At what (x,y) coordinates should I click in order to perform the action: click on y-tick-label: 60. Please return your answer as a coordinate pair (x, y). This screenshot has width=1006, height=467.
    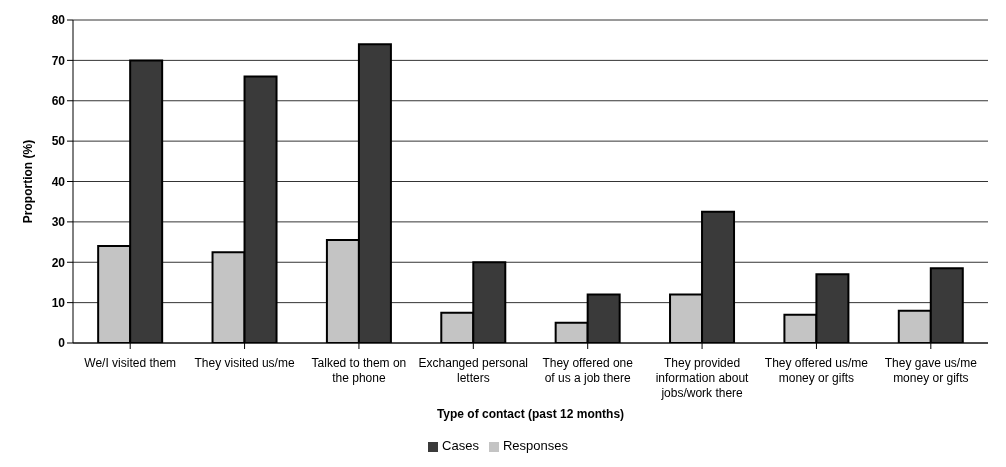
    Looking at the image, I should click on (58, 101).